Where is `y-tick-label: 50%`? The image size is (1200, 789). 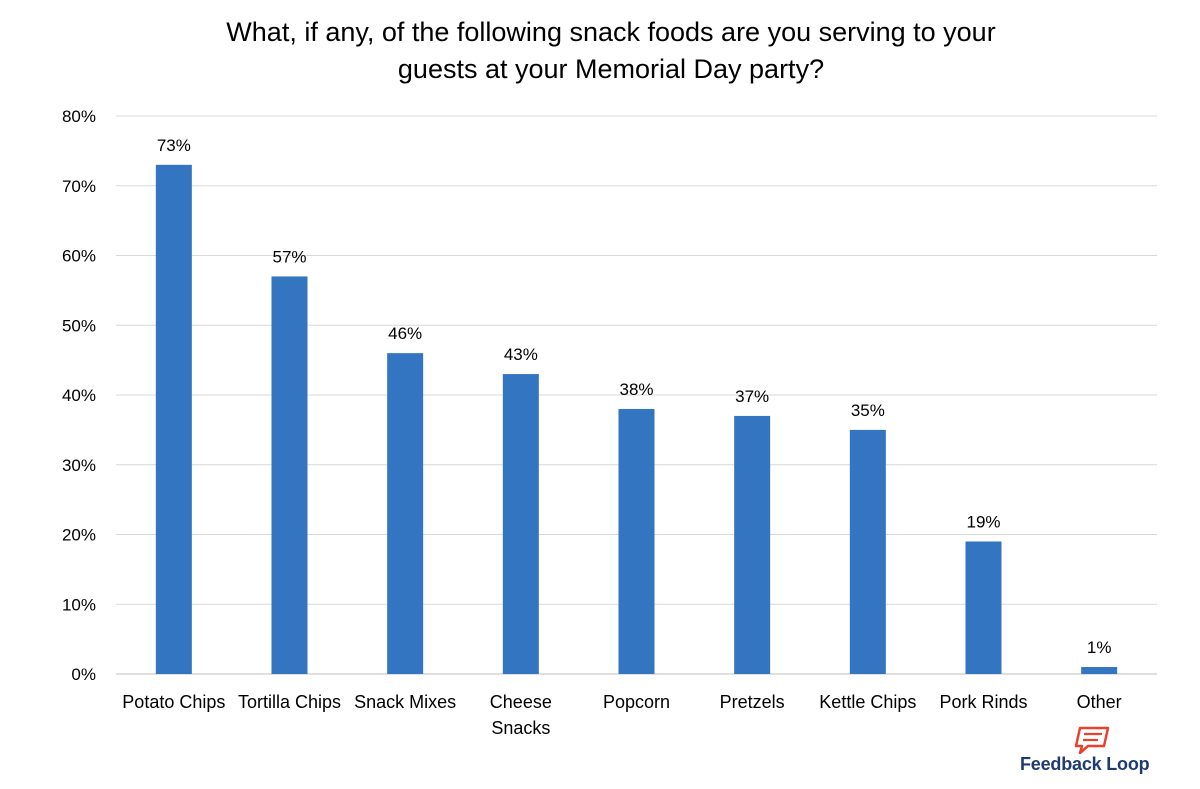
y-tick-label: 50% is located at coordinates (79, 325).